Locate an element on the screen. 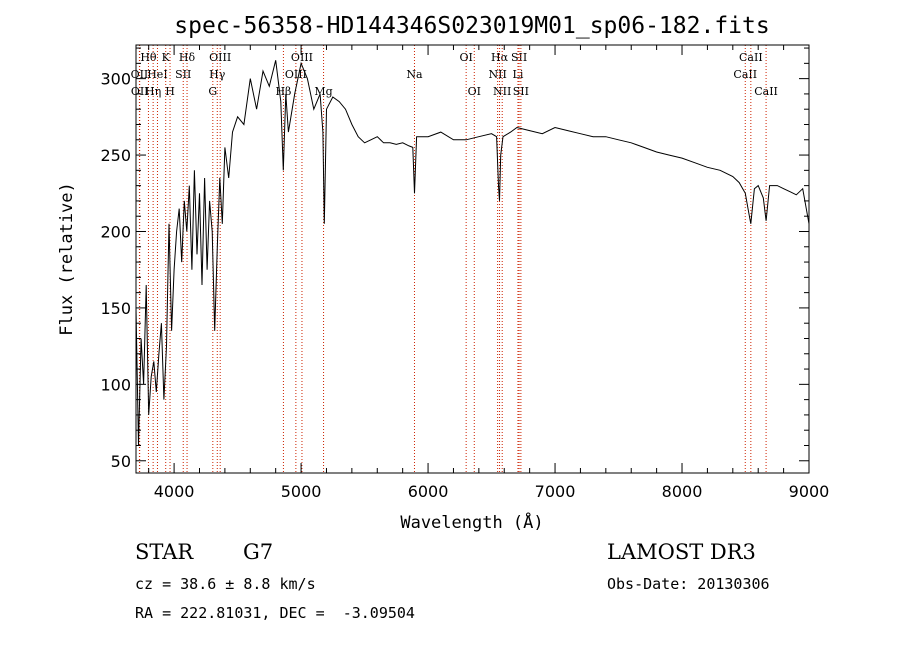  marker-label-2: Hθ is located at coordinates (148, 57).